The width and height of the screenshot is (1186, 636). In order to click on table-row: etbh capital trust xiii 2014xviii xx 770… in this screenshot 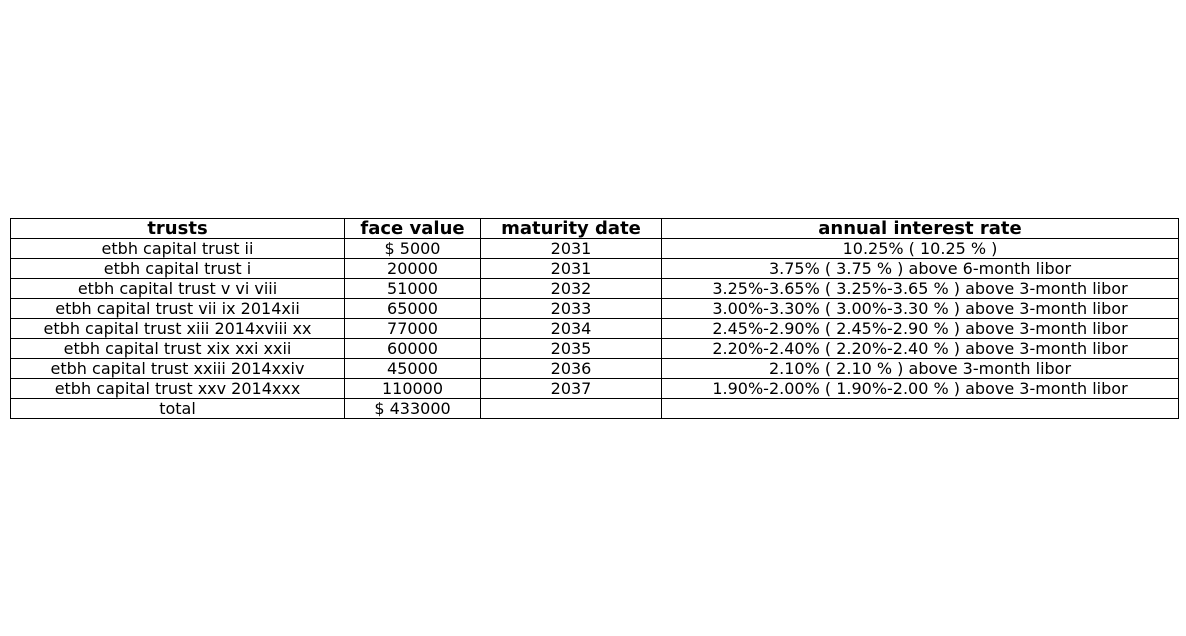, I will do `click(594, 328)`.